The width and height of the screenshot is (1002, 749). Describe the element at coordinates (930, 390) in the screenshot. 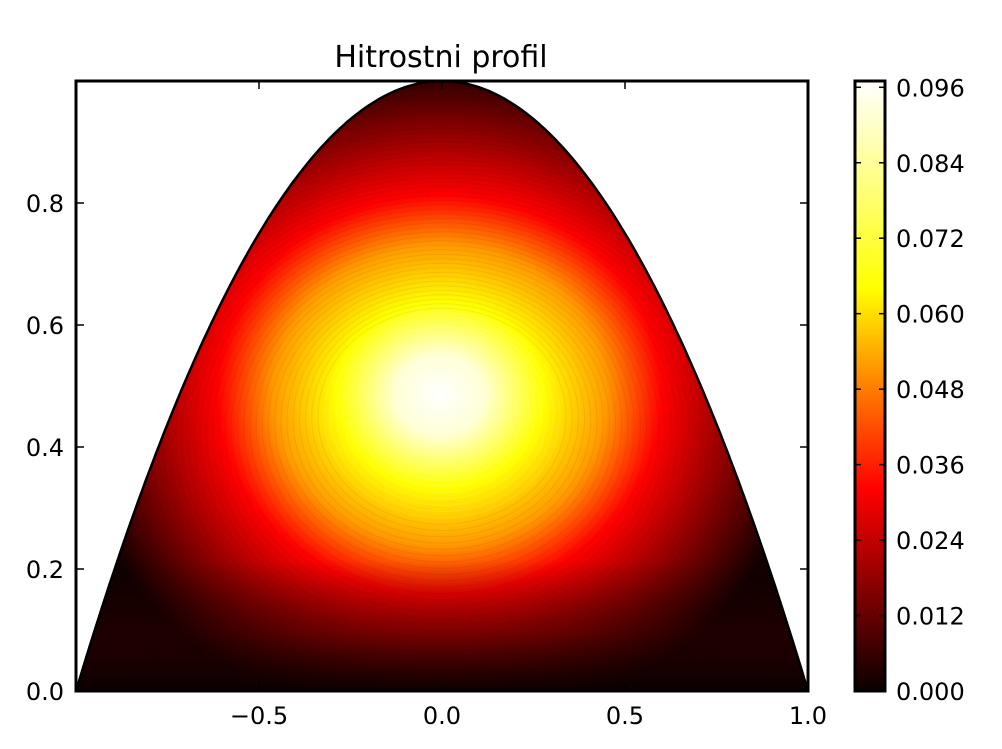

I see `colorbar-tick-label: 0.048` at that location.